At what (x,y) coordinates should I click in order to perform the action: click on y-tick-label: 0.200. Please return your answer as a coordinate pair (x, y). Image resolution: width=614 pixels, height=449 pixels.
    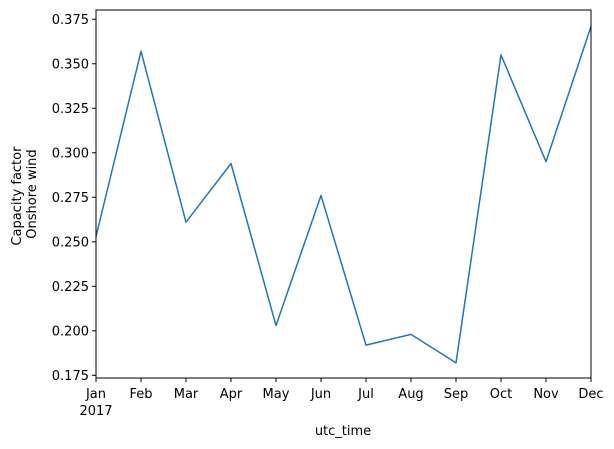
    Looking at the image, I should click on (70, 331).